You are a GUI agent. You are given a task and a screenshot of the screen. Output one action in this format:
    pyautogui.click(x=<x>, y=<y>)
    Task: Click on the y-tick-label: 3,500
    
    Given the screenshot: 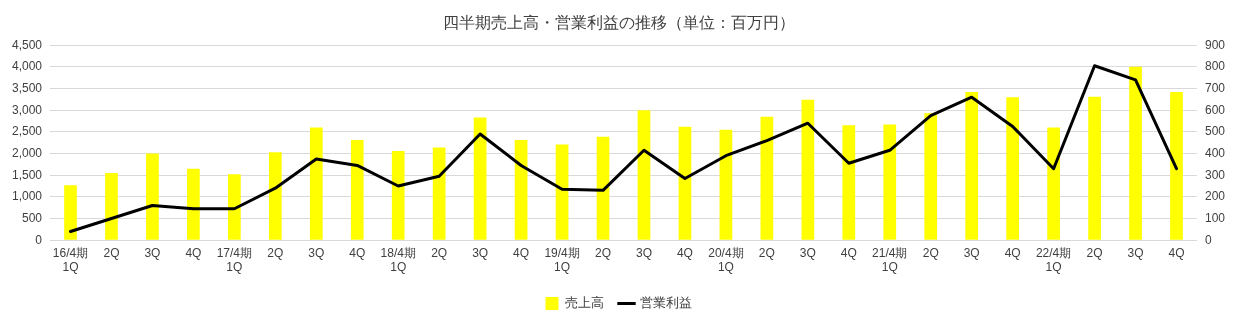 What is the action you would take?
    pyautogui.click(x=27, y=87)
    